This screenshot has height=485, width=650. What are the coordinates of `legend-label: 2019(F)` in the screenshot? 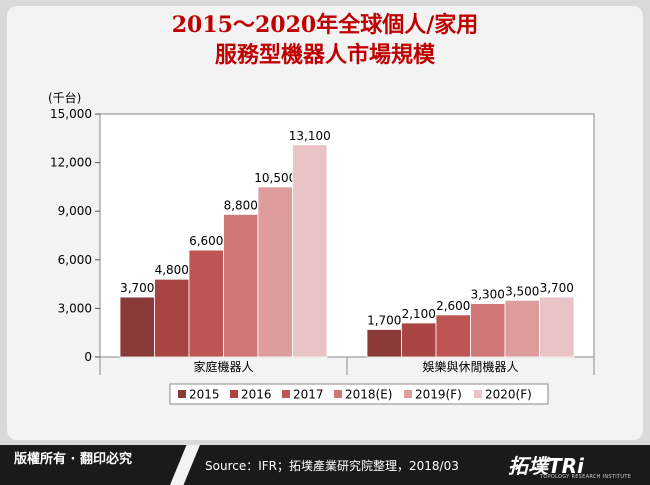 It's located at (438, 395).